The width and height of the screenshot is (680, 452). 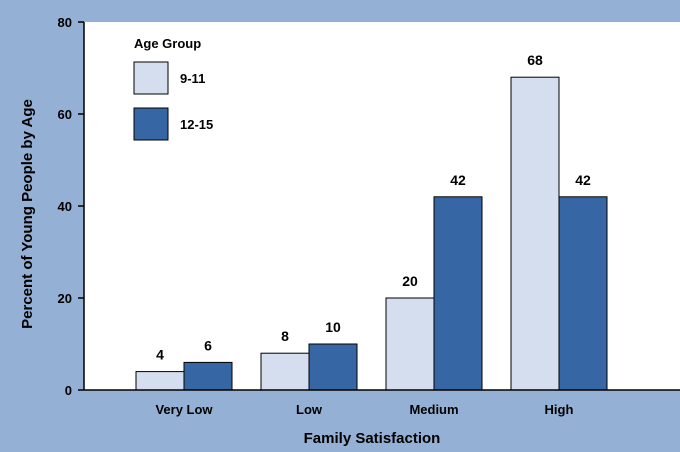 I want to click on y-axis: 0 20 40 60 80, so click(x=71, y=206).